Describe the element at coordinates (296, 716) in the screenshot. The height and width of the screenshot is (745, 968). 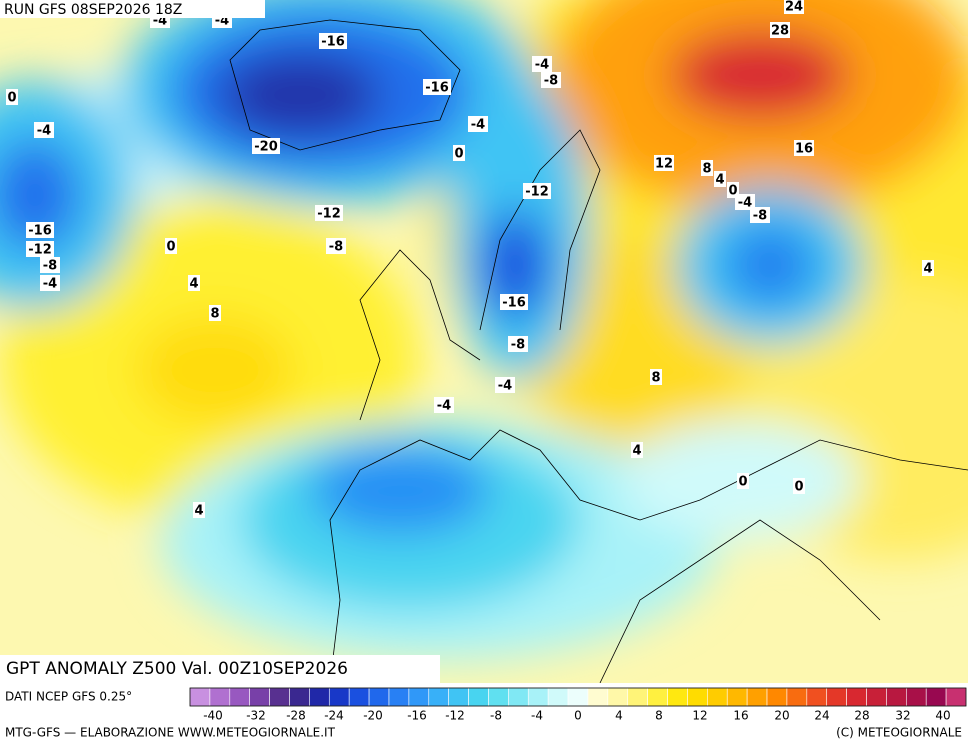
I see `colorbar-tick-label: -28` at that location.